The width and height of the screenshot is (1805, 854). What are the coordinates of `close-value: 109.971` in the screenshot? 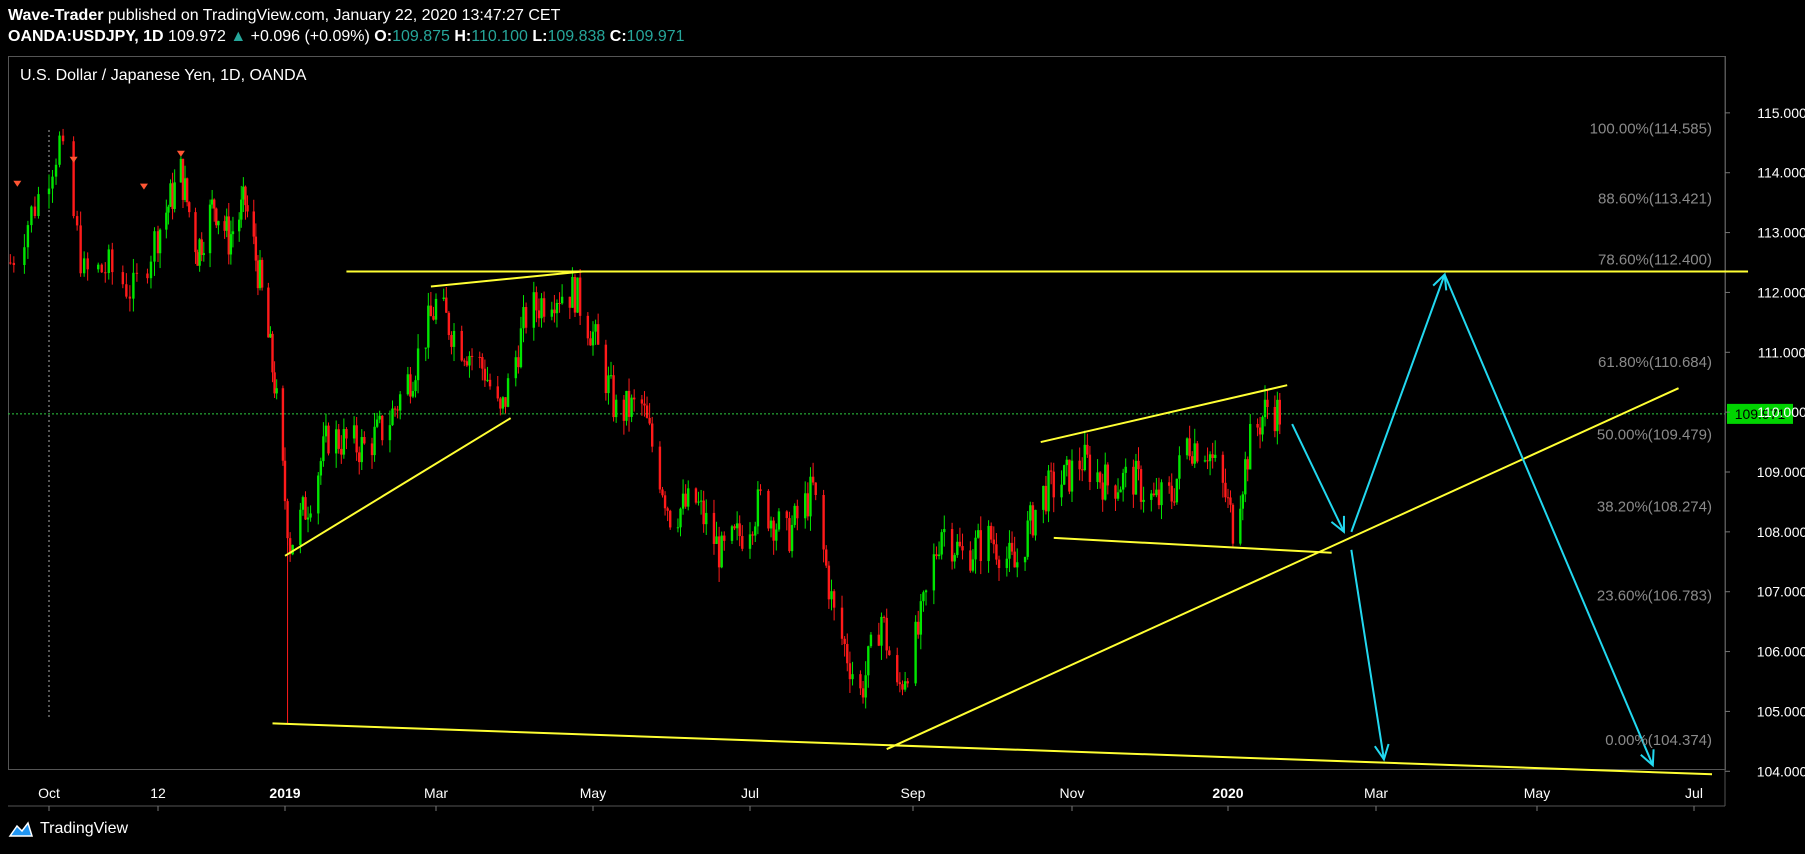 It's located at (655, 36).